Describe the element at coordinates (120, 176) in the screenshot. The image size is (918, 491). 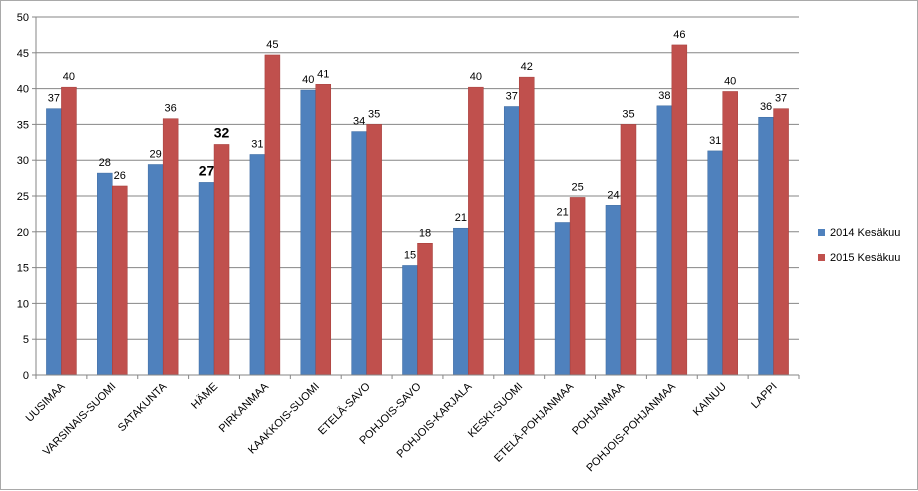
I see `data-label: 26` at that location.